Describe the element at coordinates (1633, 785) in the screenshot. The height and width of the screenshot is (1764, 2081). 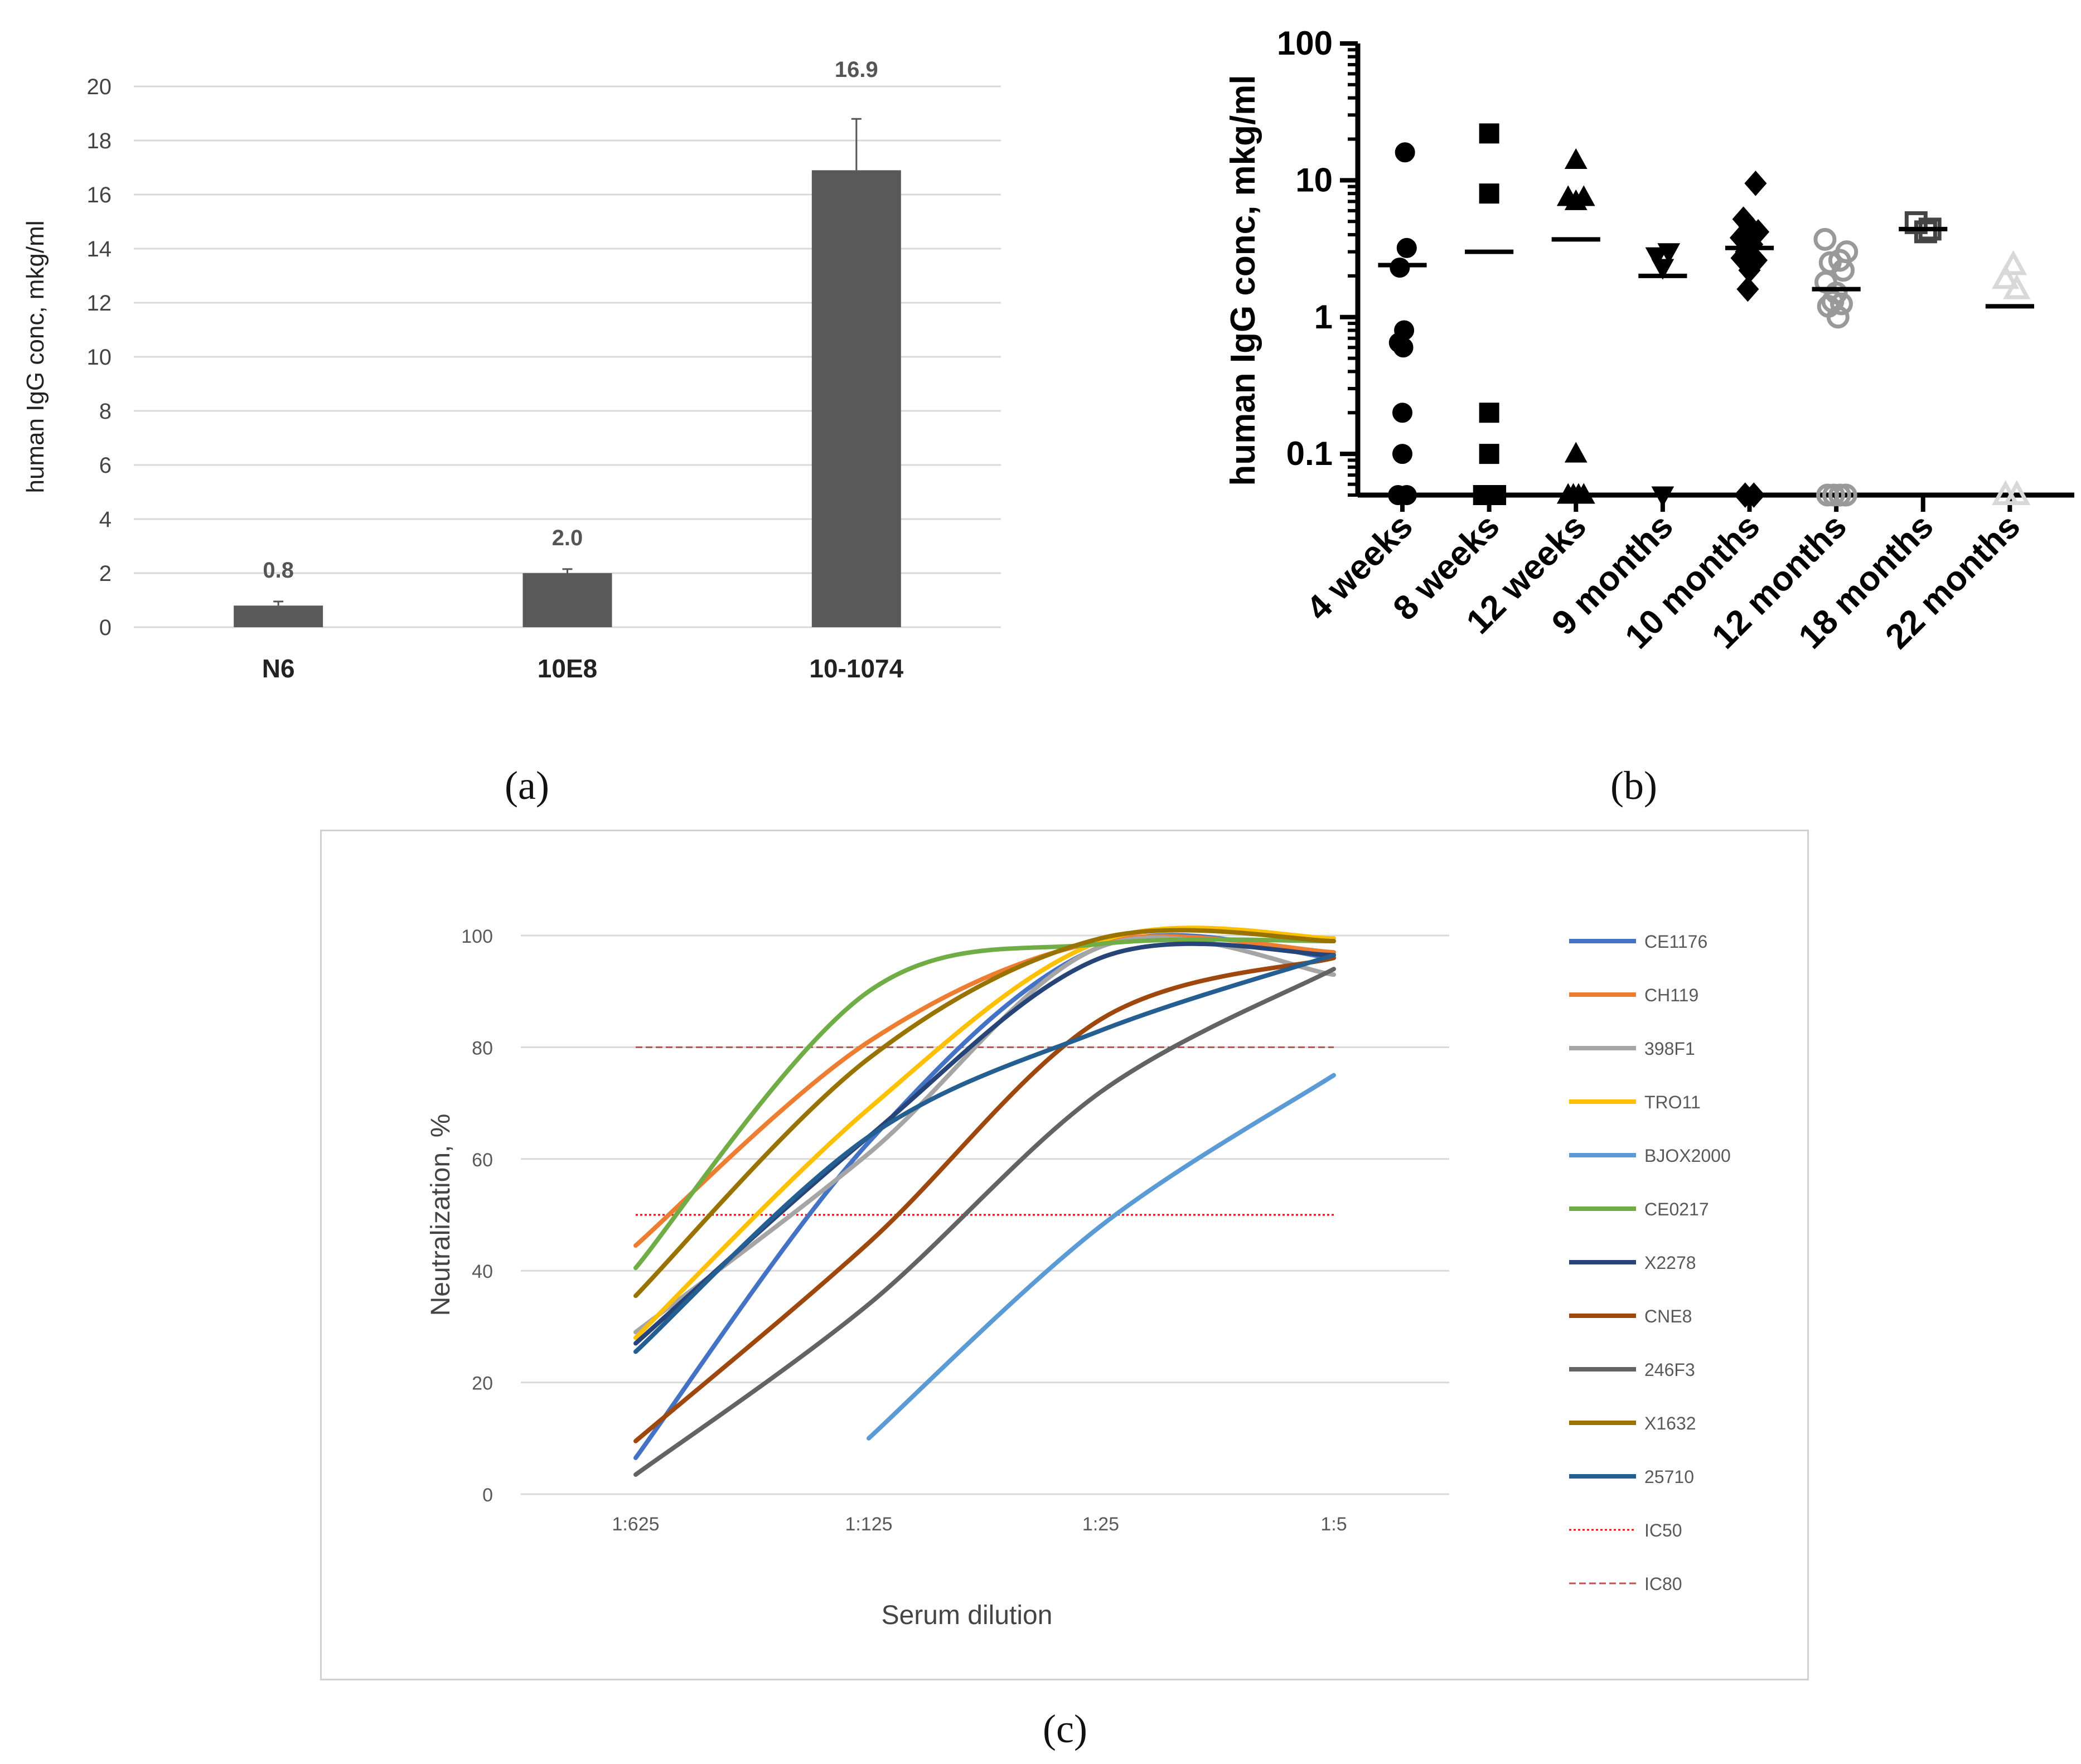
I see `panel-label-b: (b)` at that location.